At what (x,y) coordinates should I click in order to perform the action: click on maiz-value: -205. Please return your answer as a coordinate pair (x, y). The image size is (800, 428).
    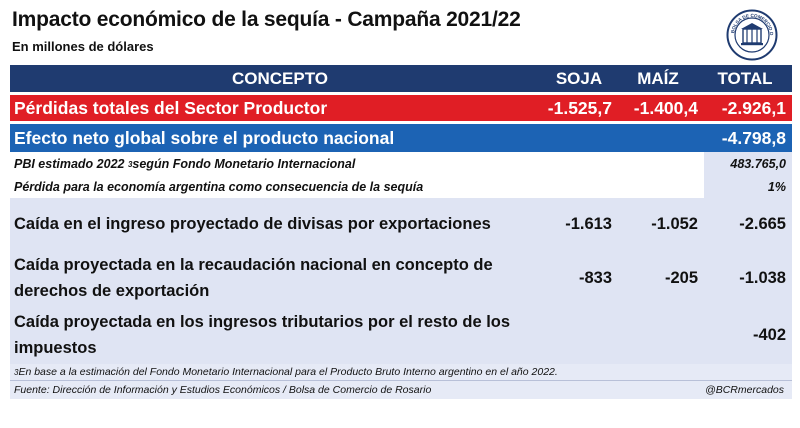
    Looking at the image, I should click on (681, 277).